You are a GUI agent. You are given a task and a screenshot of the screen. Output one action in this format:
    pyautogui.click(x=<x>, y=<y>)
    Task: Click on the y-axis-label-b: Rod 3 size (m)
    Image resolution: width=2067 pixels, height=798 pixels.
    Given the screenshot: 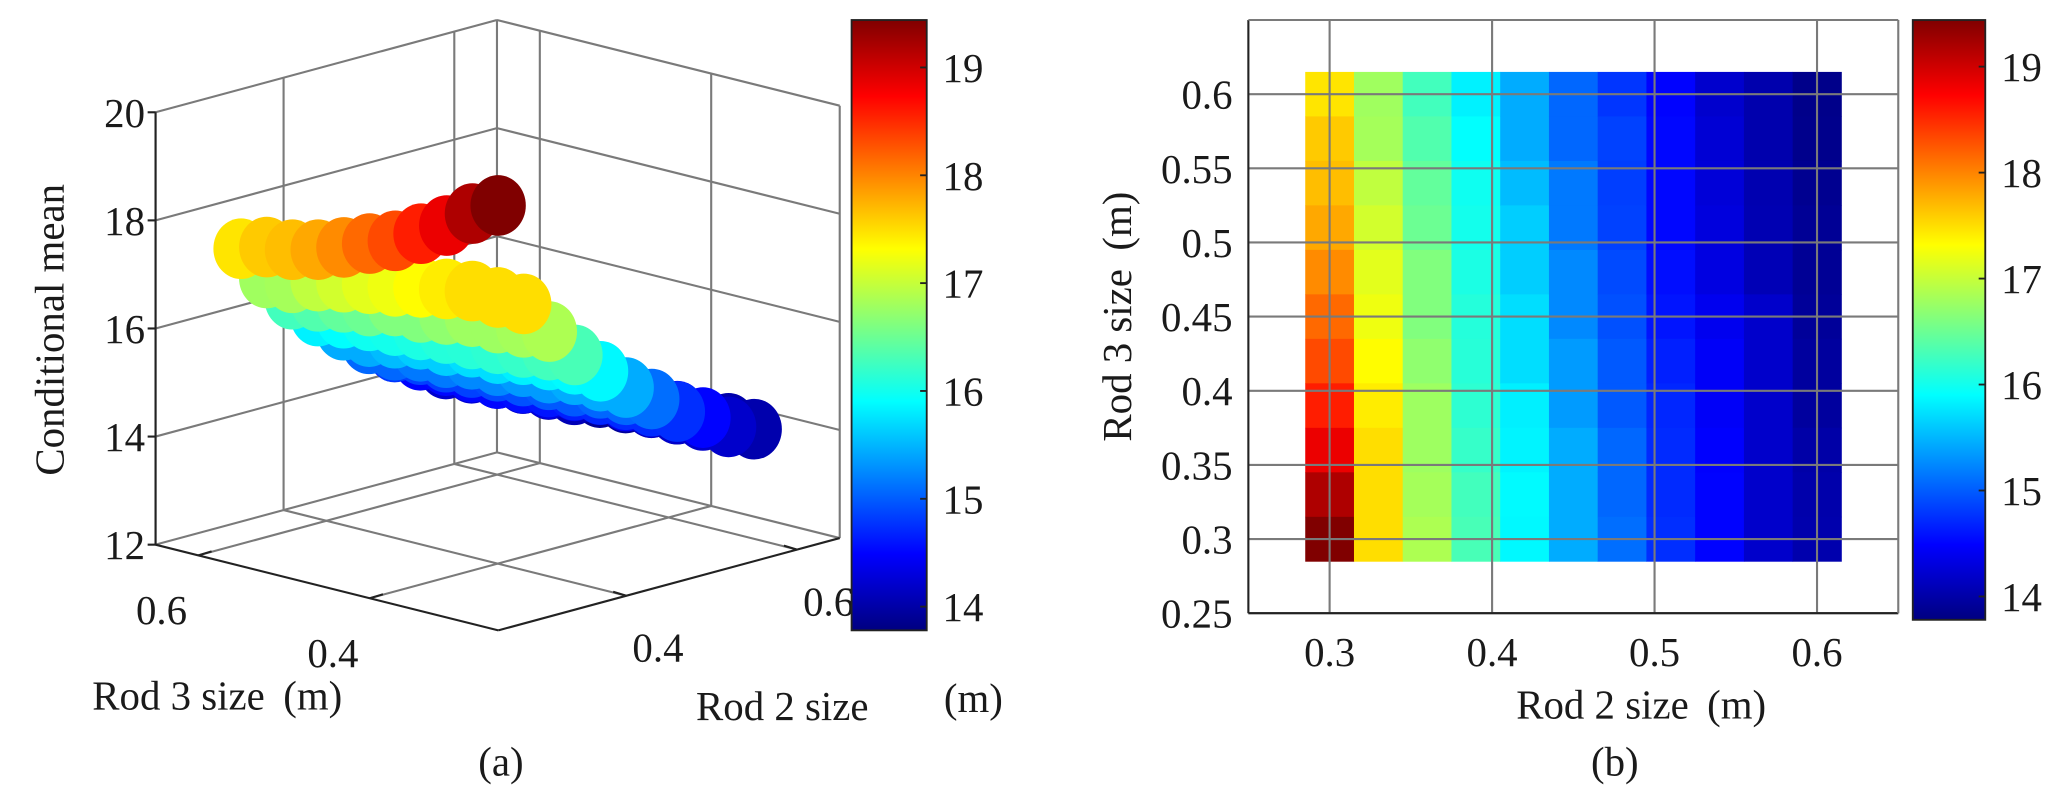 What is the action you would take?
    pyautogui.click(x=1117, y=317)
    